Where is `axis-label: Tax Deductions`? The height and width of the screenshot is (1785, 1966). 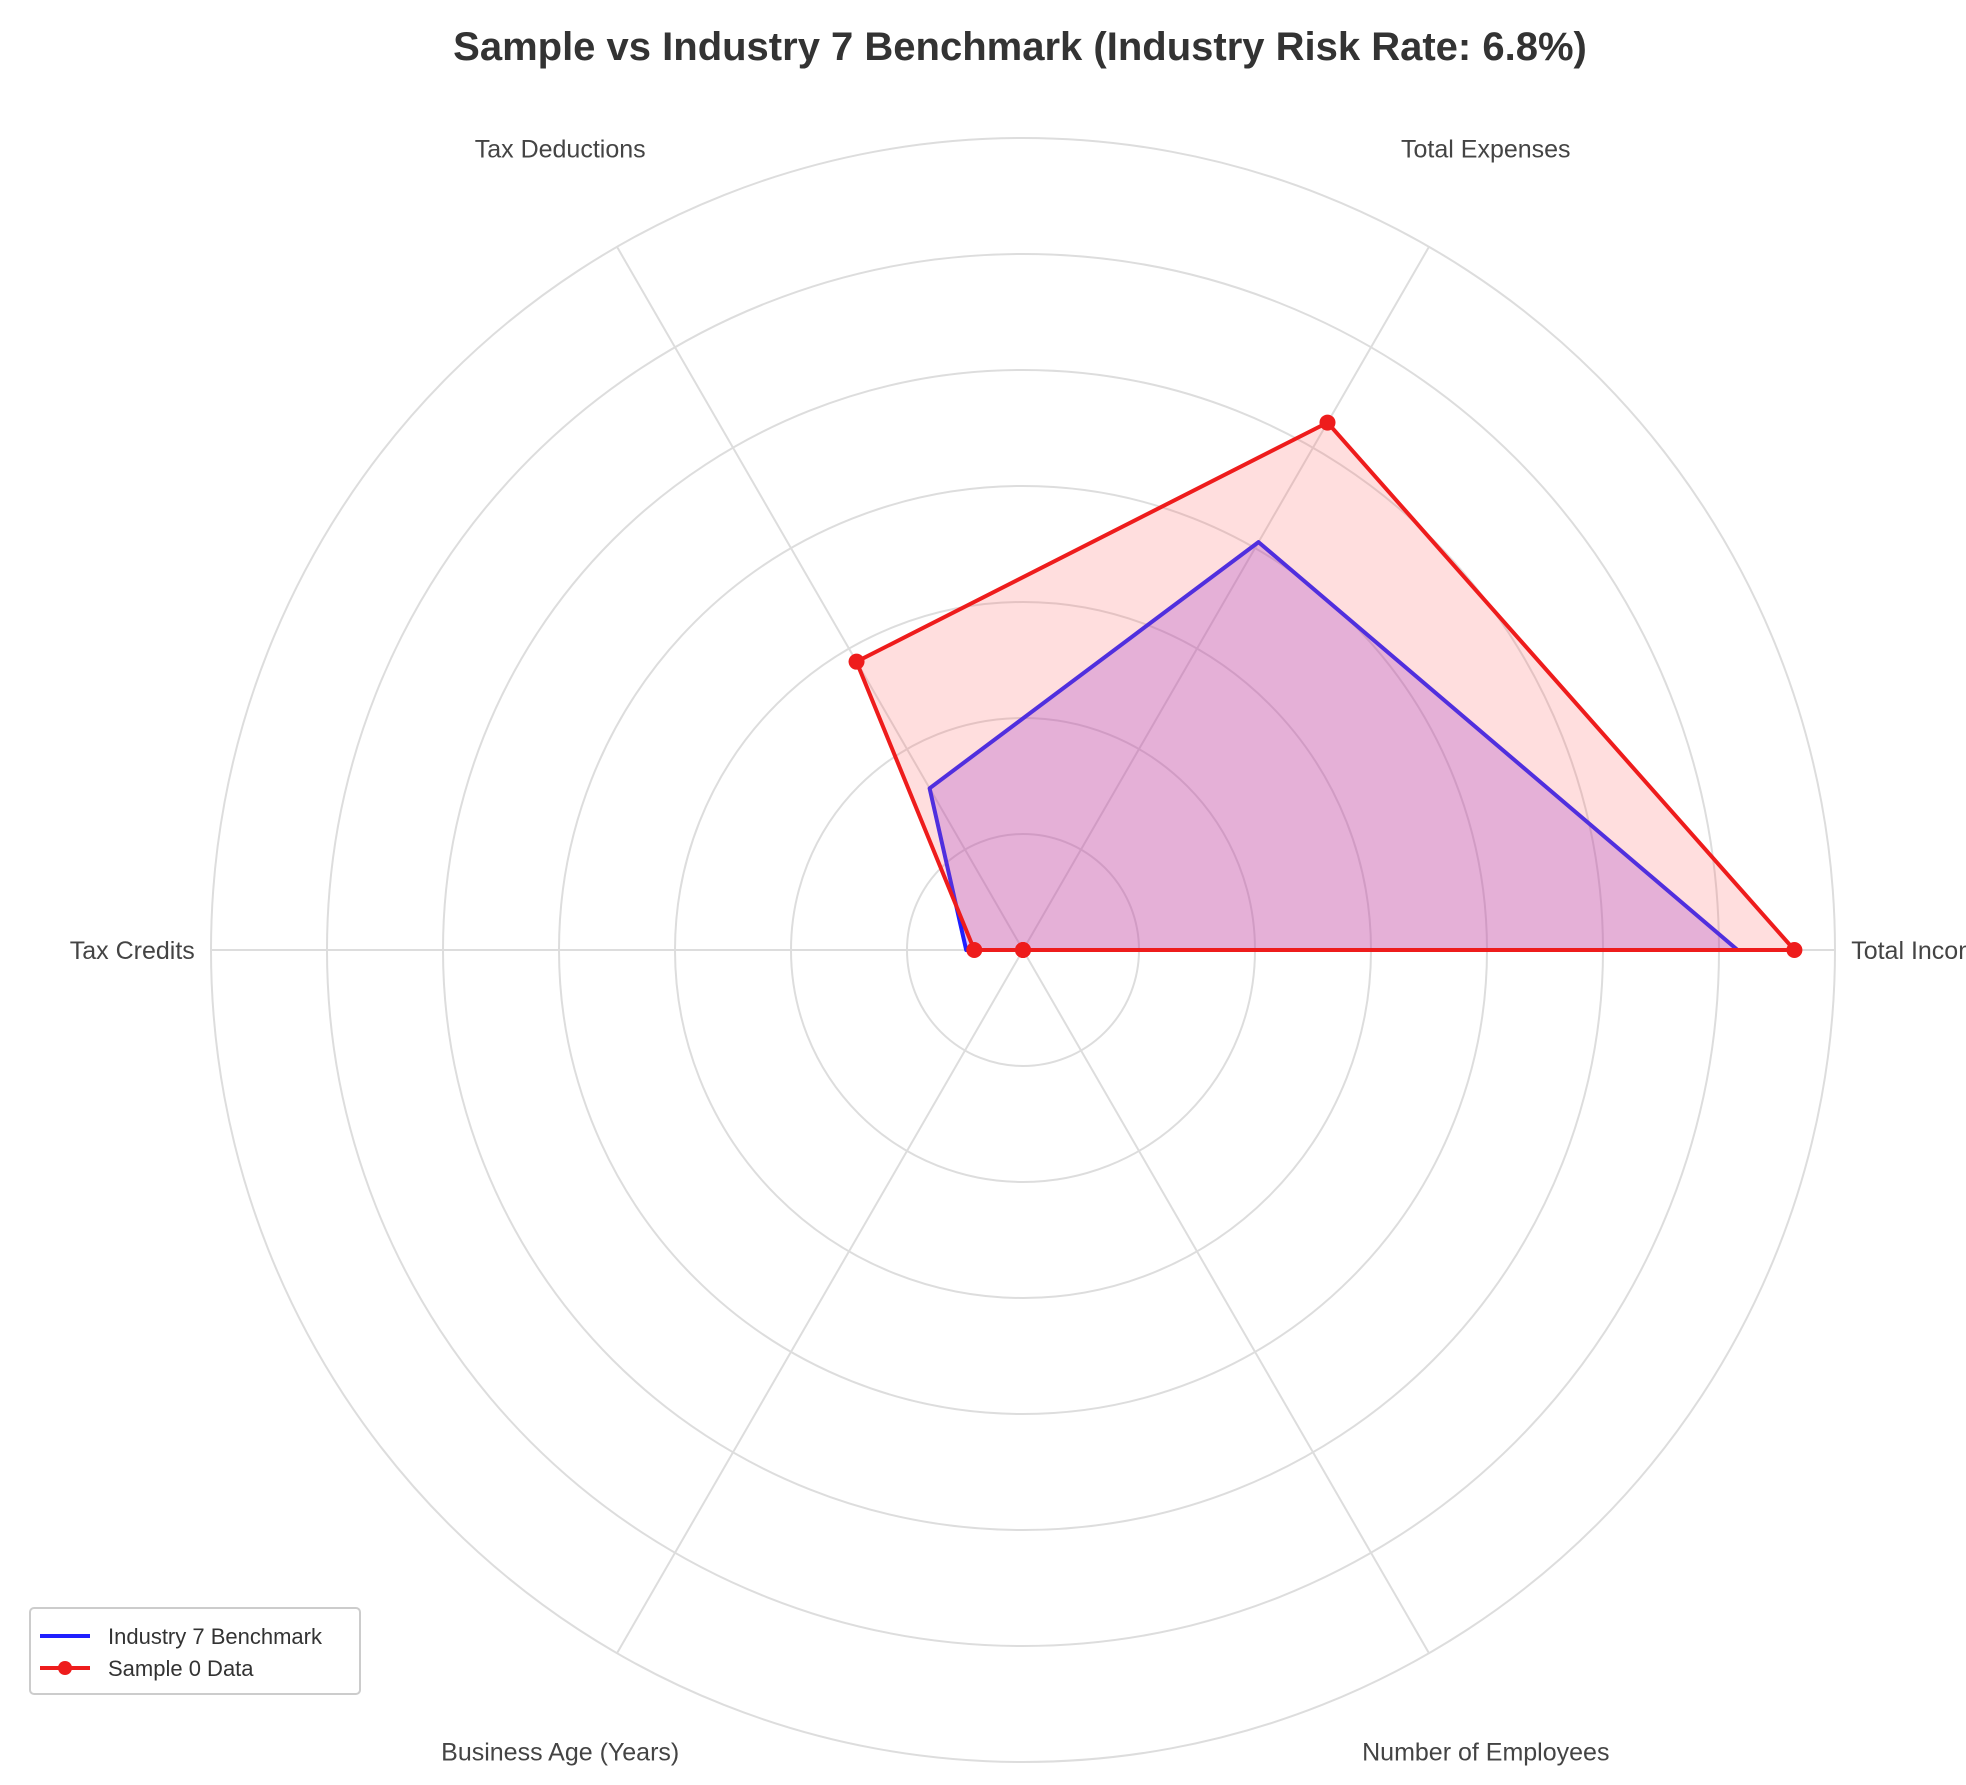 axis-label: Tax Deductions is located at coordinates (560, 149).